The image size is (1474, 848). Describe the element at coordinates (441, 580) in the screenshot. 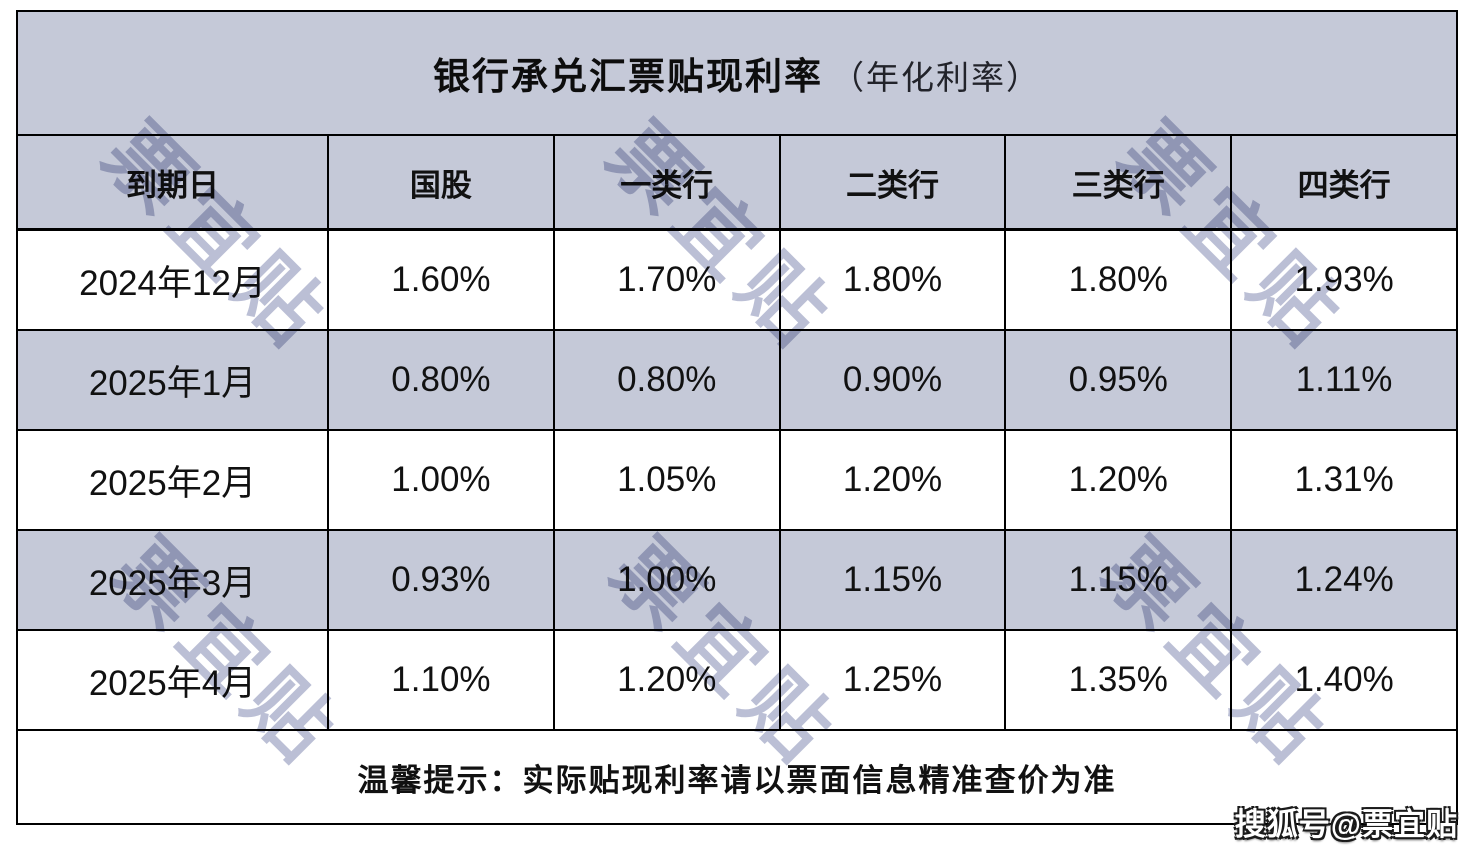

I see `cell-rate-value: 0.93%` at that location.